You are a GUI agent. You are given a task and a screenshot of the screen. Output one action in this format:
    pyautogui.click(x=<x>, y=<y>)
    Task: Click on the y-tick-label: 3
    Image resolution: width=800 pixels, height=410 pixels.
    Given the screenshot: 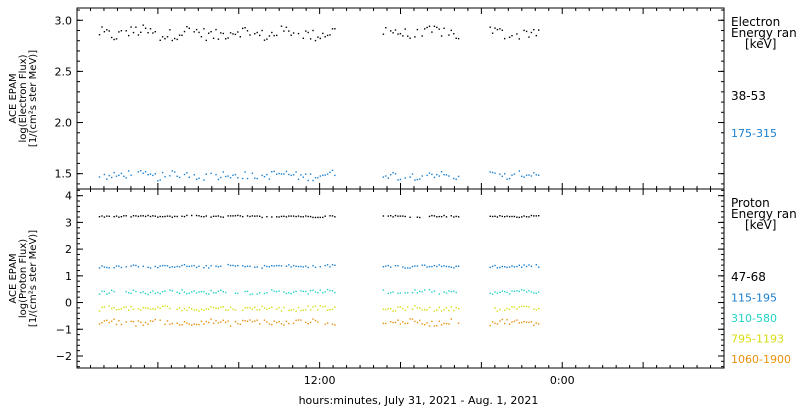 What is the action you would take?
    pyautogui.click(x=68, y=222)
    